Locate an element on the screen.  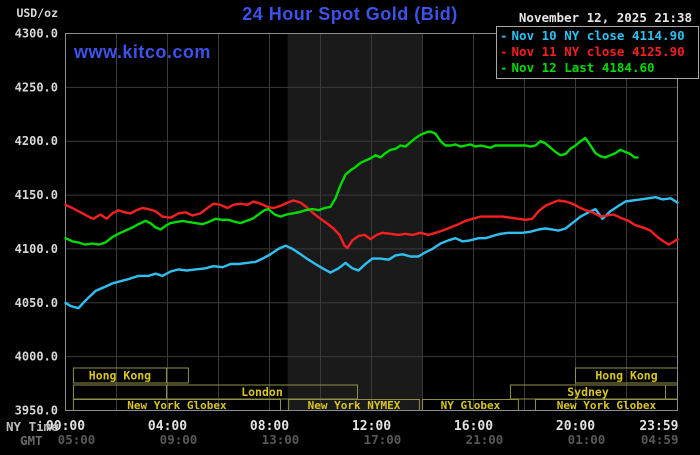
legend-label: Nov 10 NY close 4114.90 is located at coordinates (598, 35).